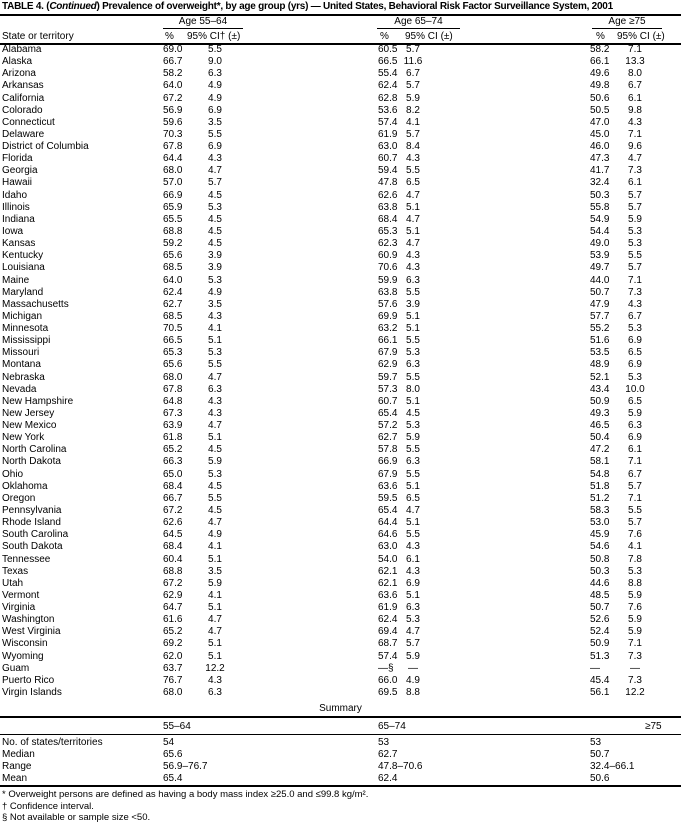 The image size is (681, 826). What do you see at coordinates (413, 377) in the screenshot?
I see `ci-65-74: 5.5` at bounding box center [413, 377].